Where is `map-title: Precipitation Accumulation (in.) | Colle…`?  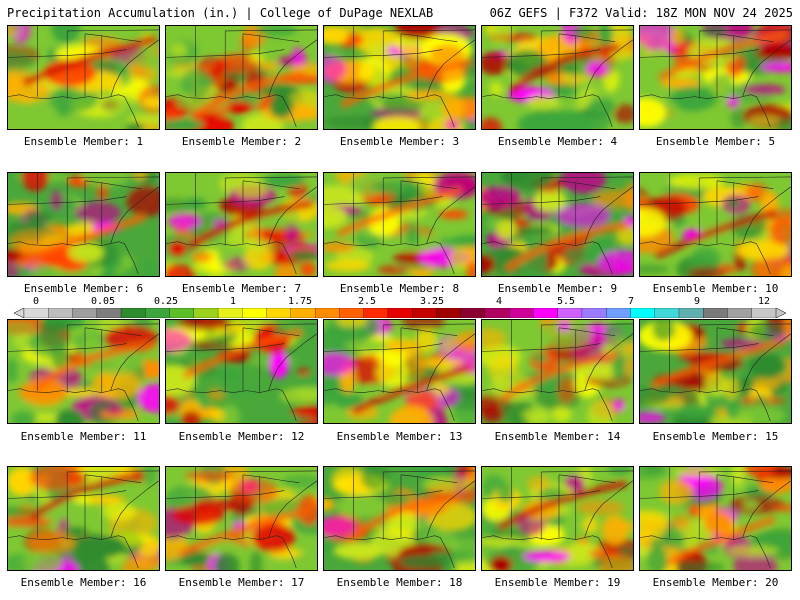 map-title: Precipitation Accumulation (in.) | Colle… is located at coordinates (220, 13).